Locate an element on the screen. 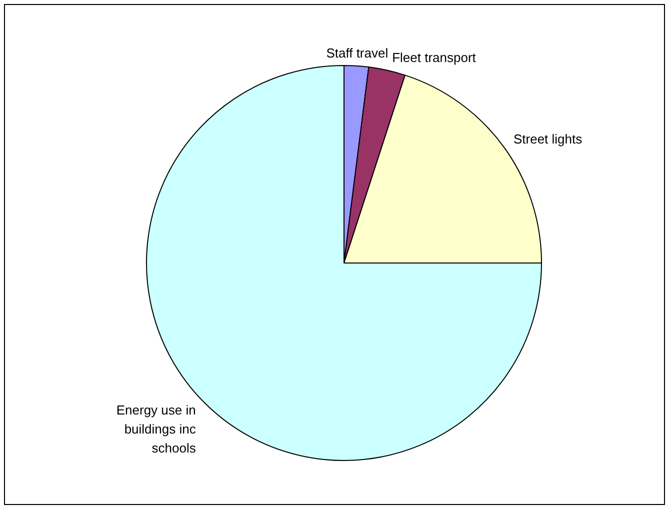  slice-label: Staff travel is located at coordinates (357, 52).